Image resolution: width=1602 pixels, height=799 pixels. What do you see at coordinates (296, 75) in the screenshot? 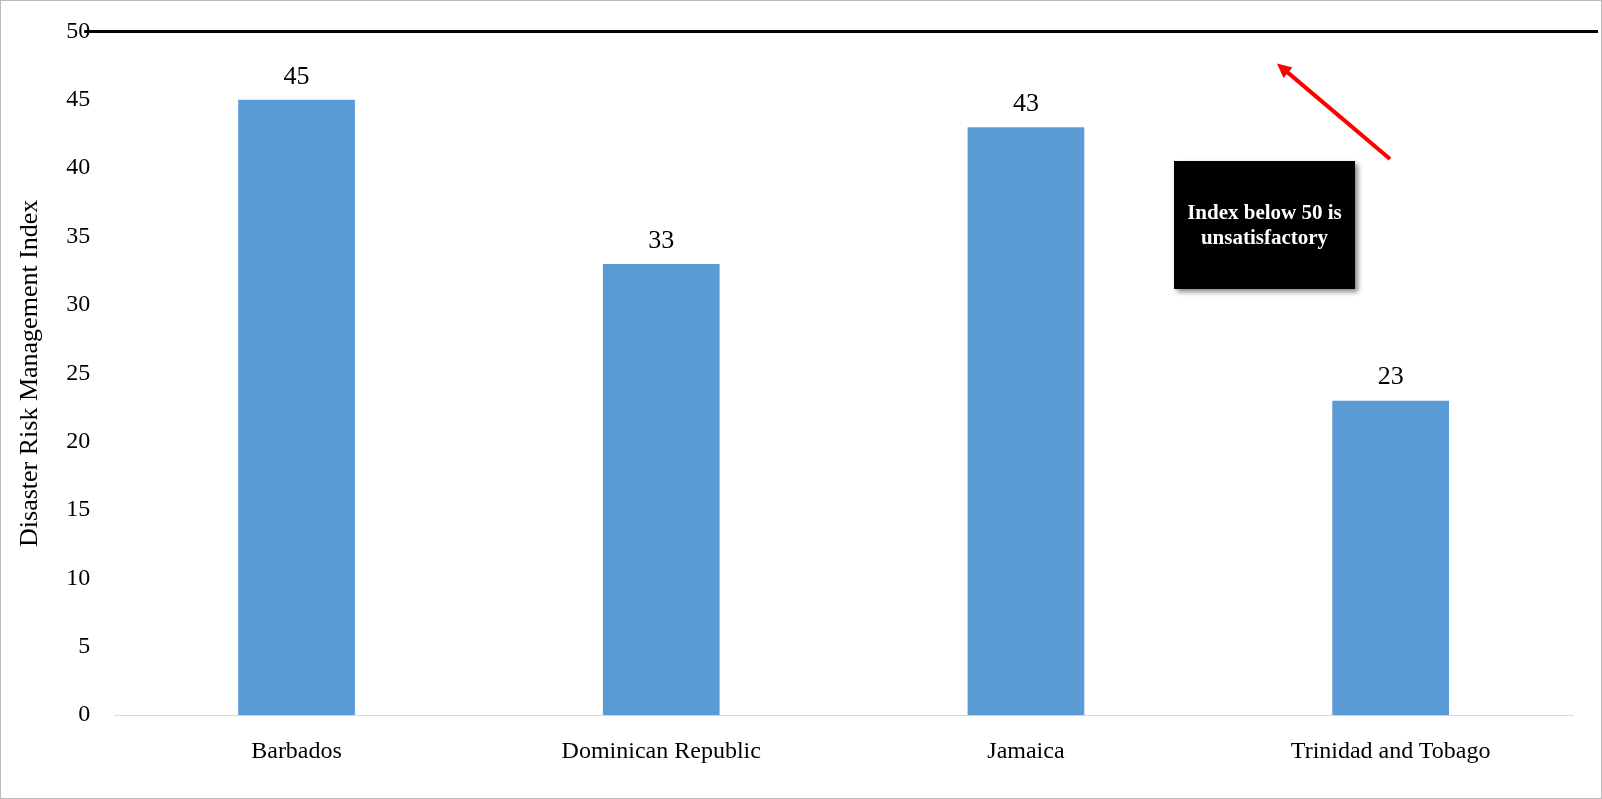
I see `data-label: 45` at bounding box center [296, 75].